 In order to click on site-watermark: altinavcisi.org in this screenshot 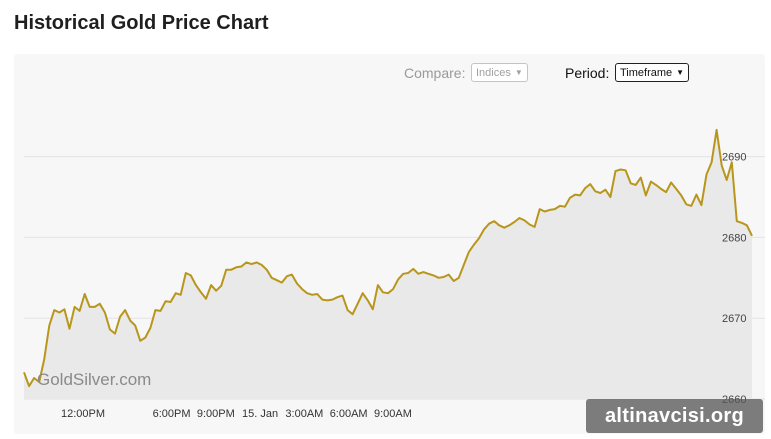, I will do `click(674, 416)`.